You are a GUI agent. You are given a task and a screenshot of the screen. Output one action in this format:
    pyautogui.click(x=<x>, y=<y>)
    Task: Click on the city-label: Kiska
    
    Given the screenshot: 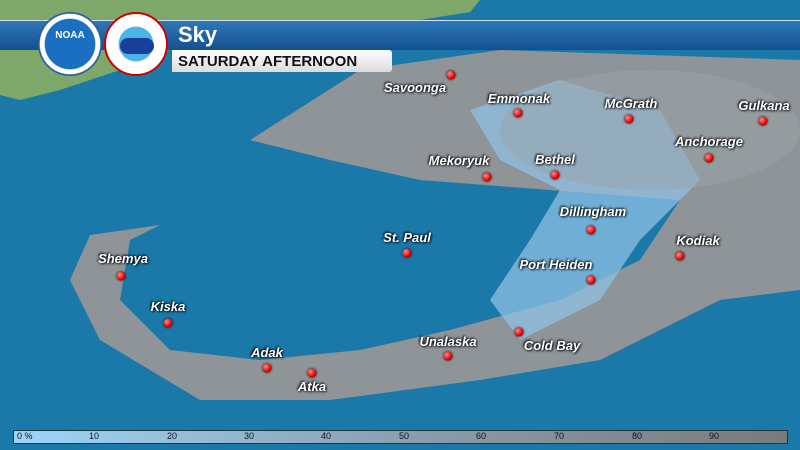 What is the action you would take?
    pyautogui.click(x=168, y=306)
    